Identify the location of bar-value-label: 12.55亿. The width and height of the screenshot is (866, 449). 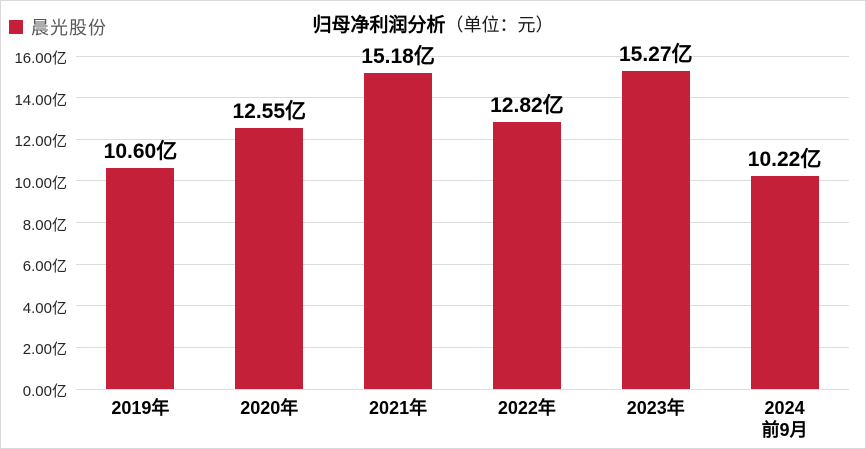
(269, 111).